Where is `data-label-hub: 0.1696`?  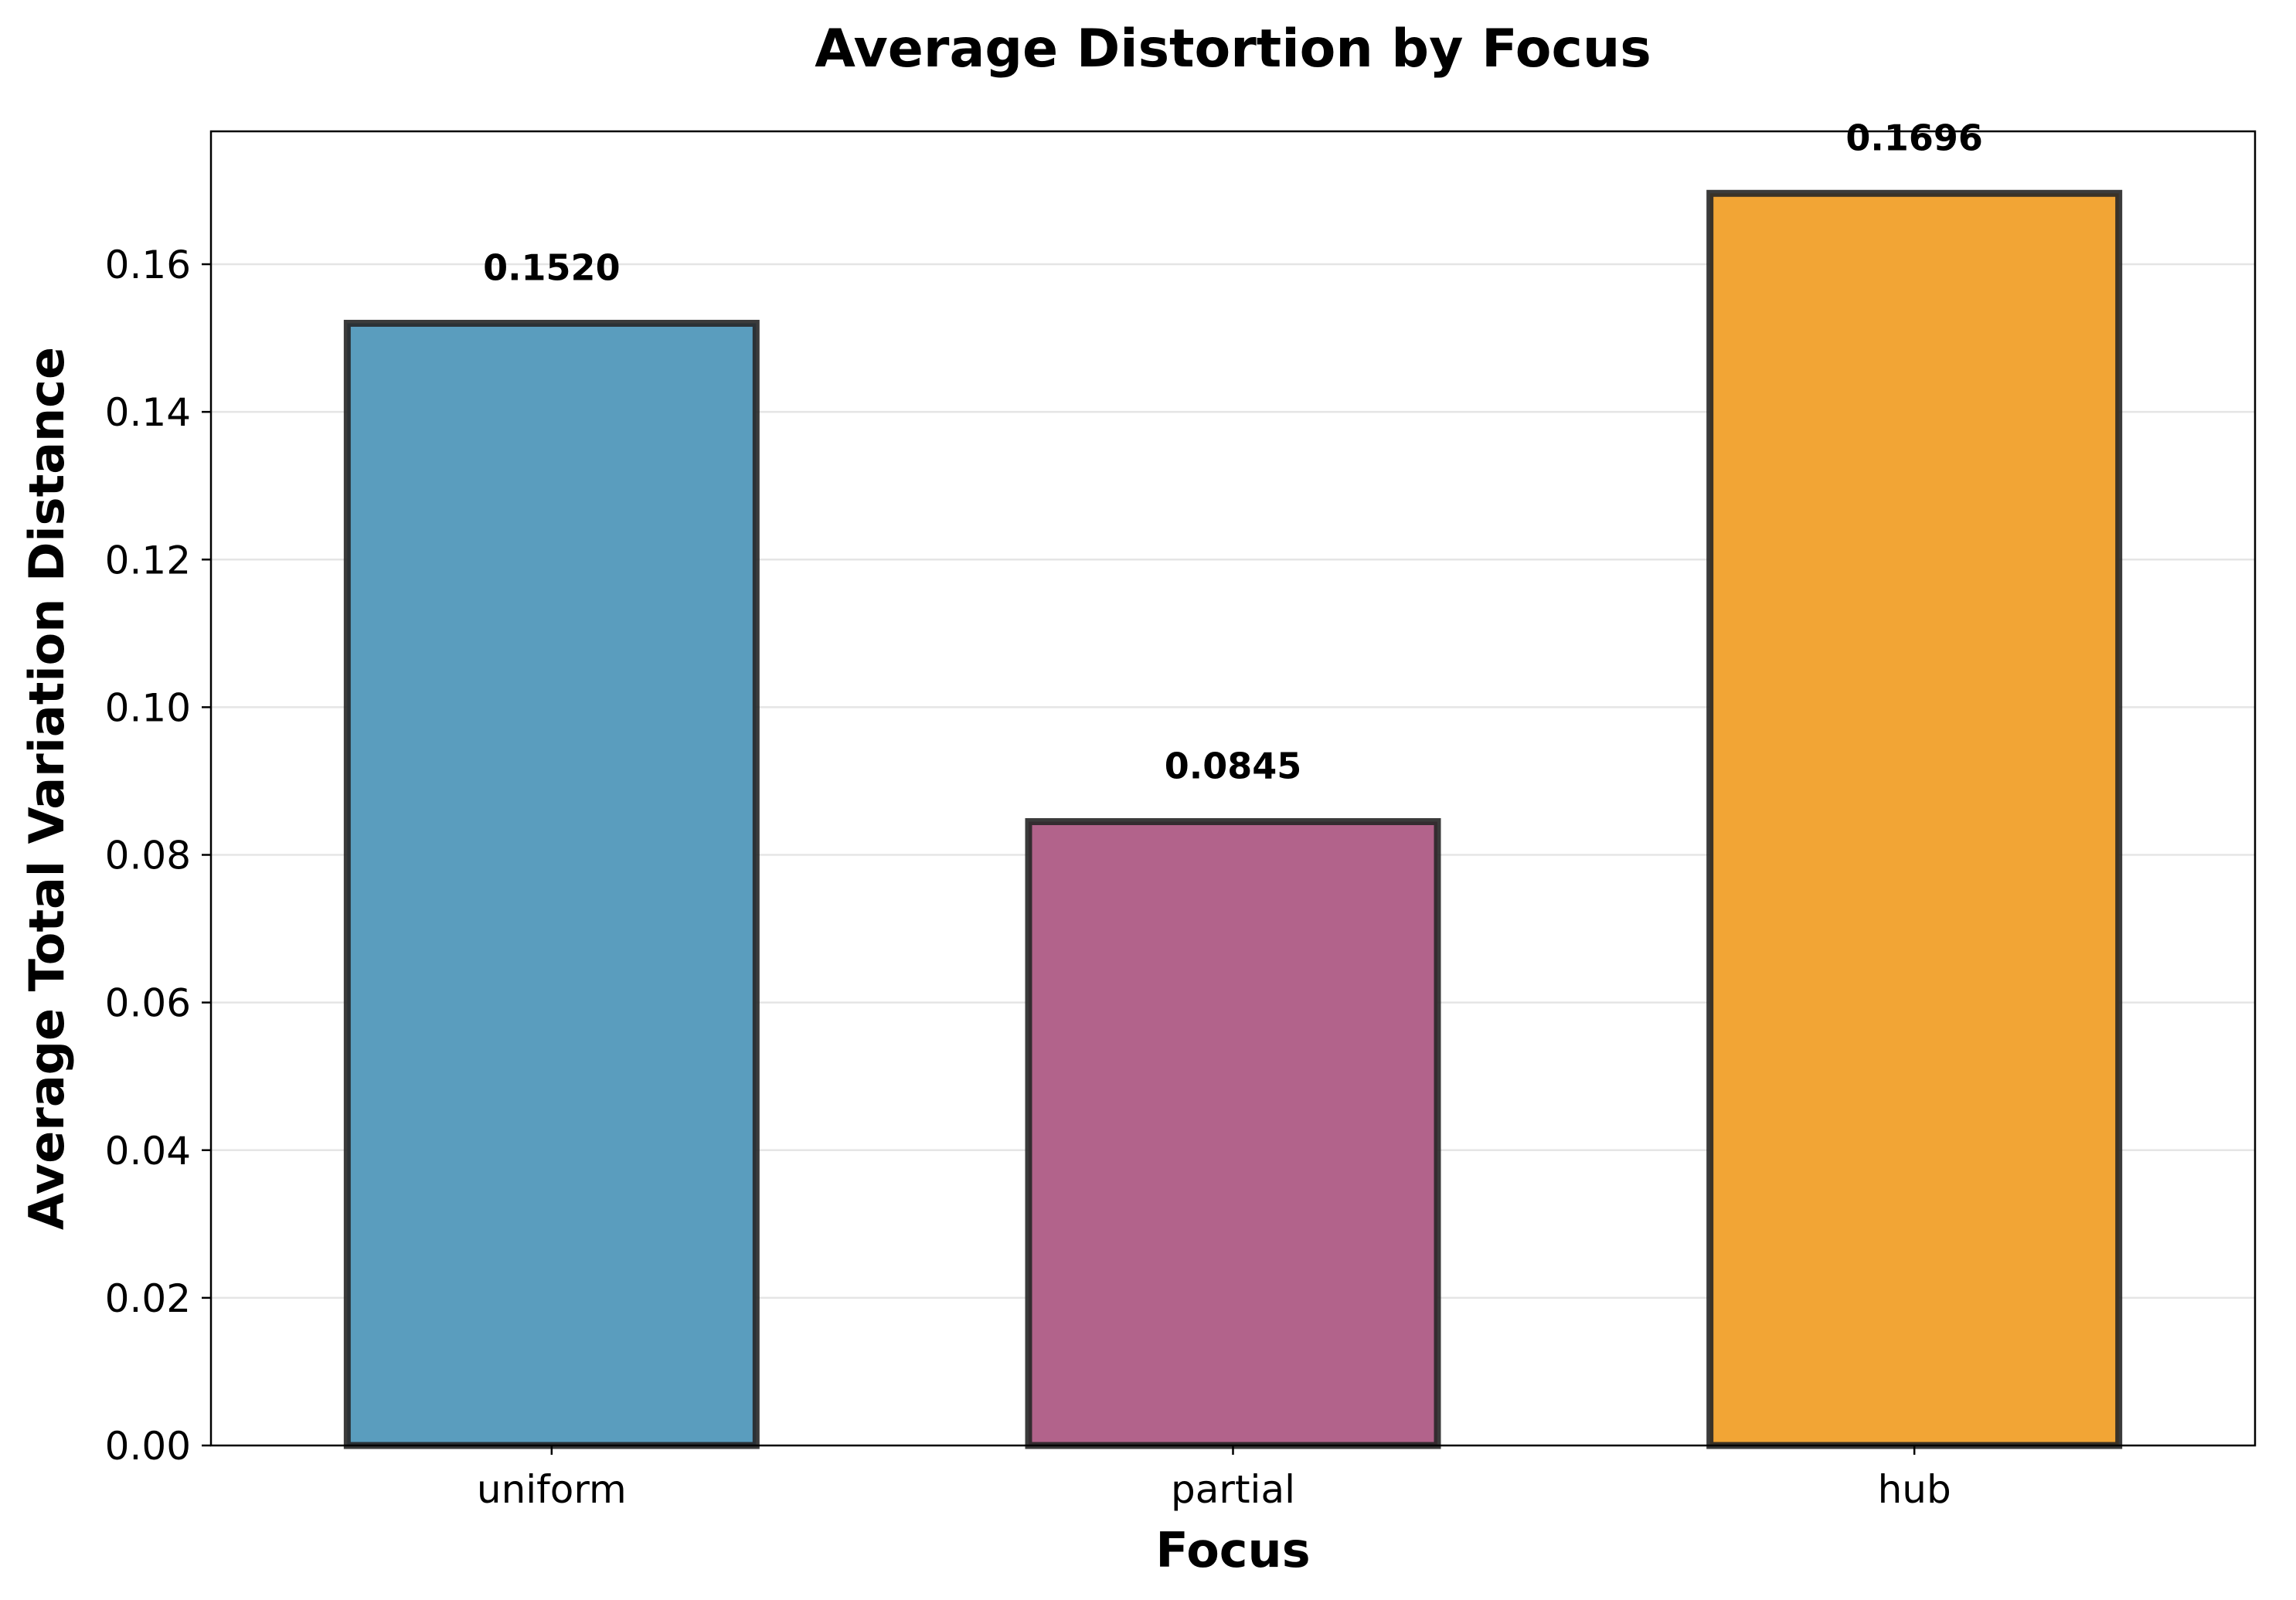 data-label-hub: 0.1696 is located at coordinates (1914, 137).